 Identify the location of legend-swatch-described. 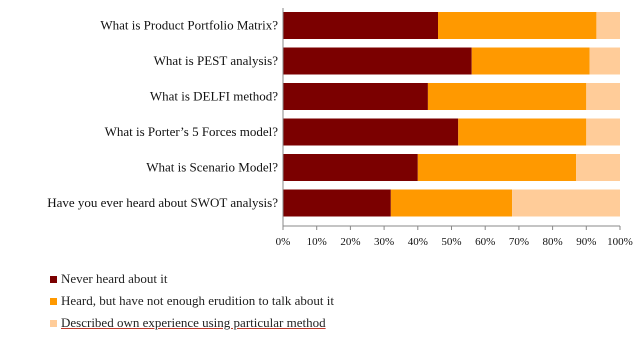
(53, 323).